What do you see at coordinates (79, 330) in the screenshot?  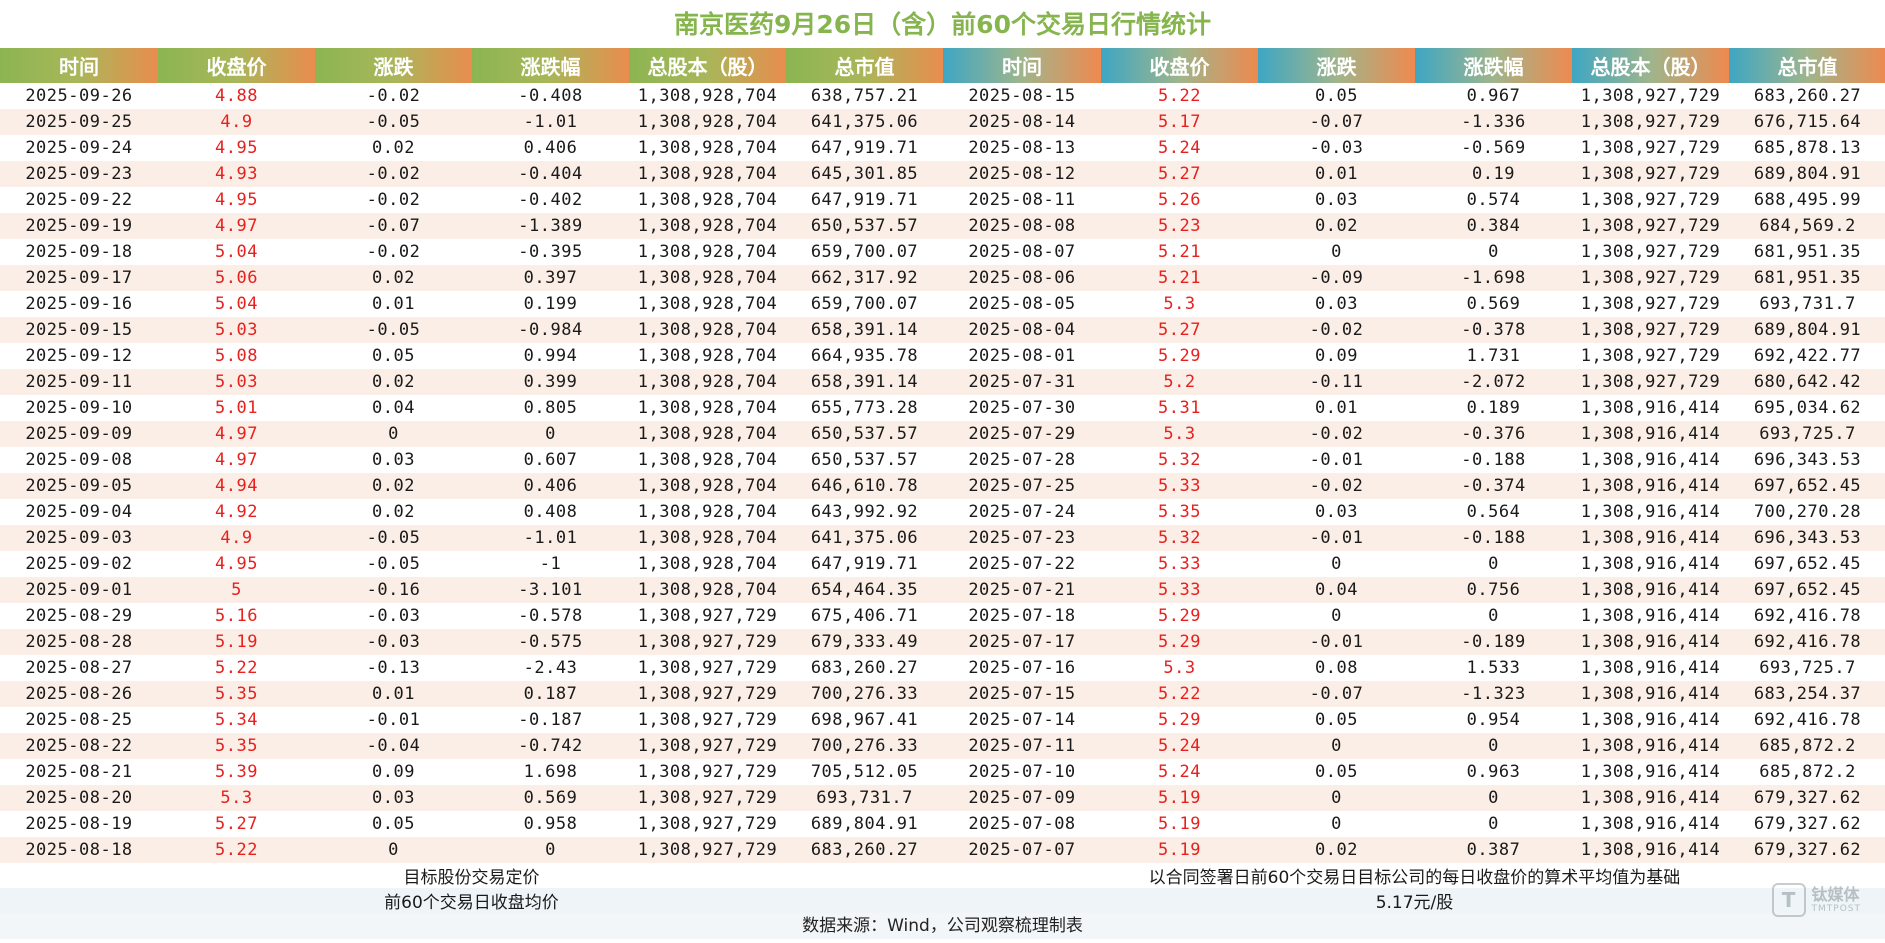 I see `left-cell-date: 2025-09-15` at bounding box center [79, 330].